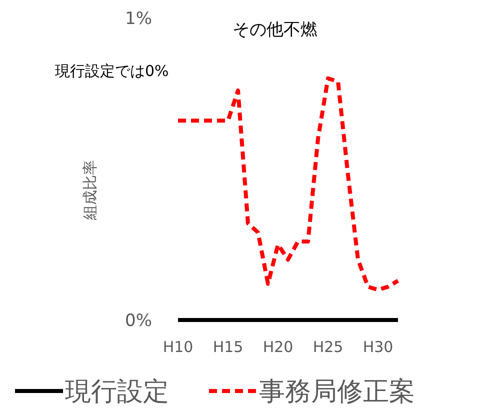 Image resolution: width=480 pixels, height=415 pixels. What do you see at coordinates (117, 392) in the screenshot?
I see `legend-label: 現行設定` at bounding box center [117, 392].